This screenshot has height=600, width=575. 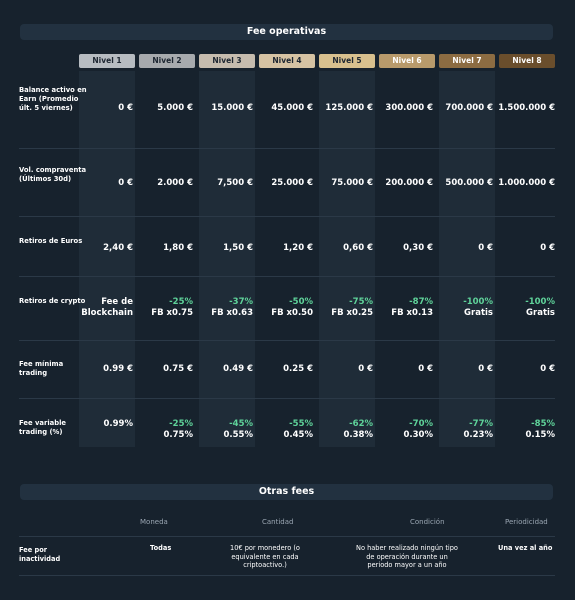 I want to click on inactividad-label: Fee por inactividad, so click(x=40, y=554).